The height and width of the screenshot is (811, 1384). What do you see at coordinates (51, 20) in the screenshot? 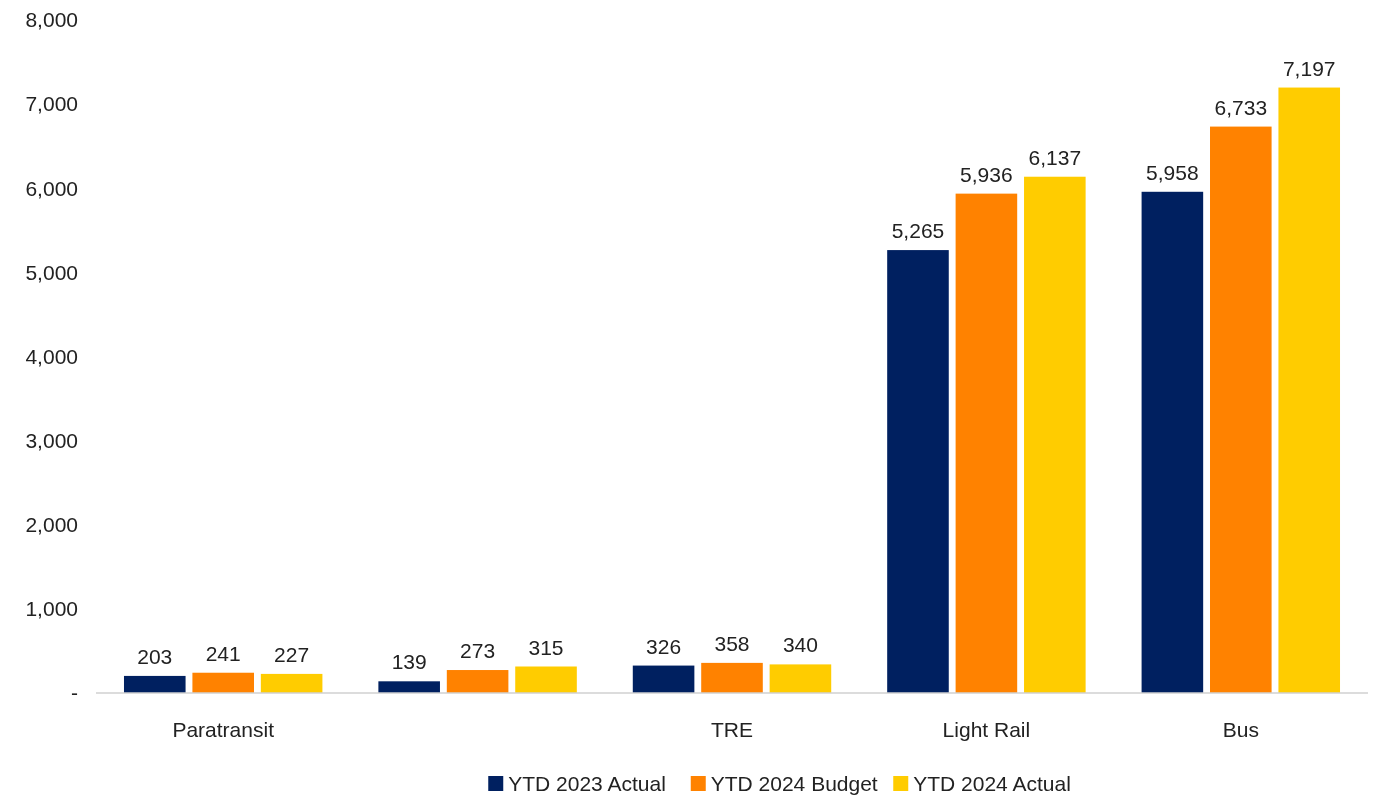
I see `y-tick-label: 8,000` at bounding box center [51, 20].